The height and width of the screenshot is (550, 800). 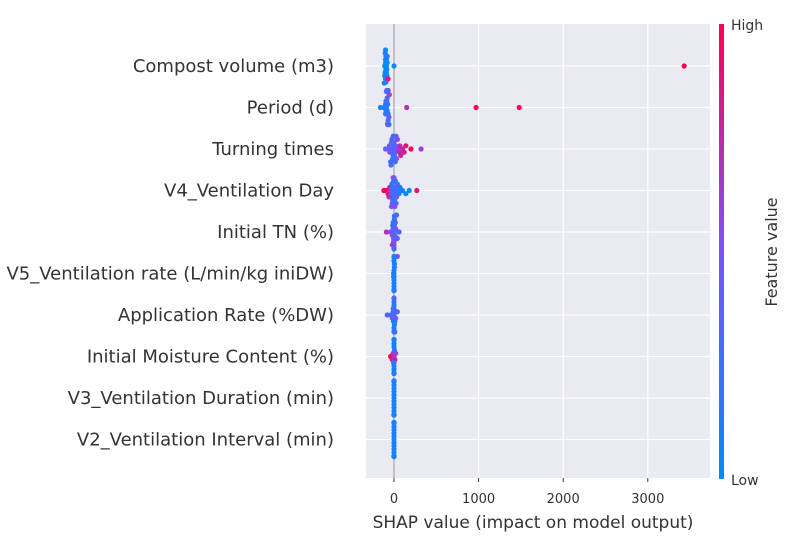 I want to click on feature-label: Period (d), so click(x=290, y=108).